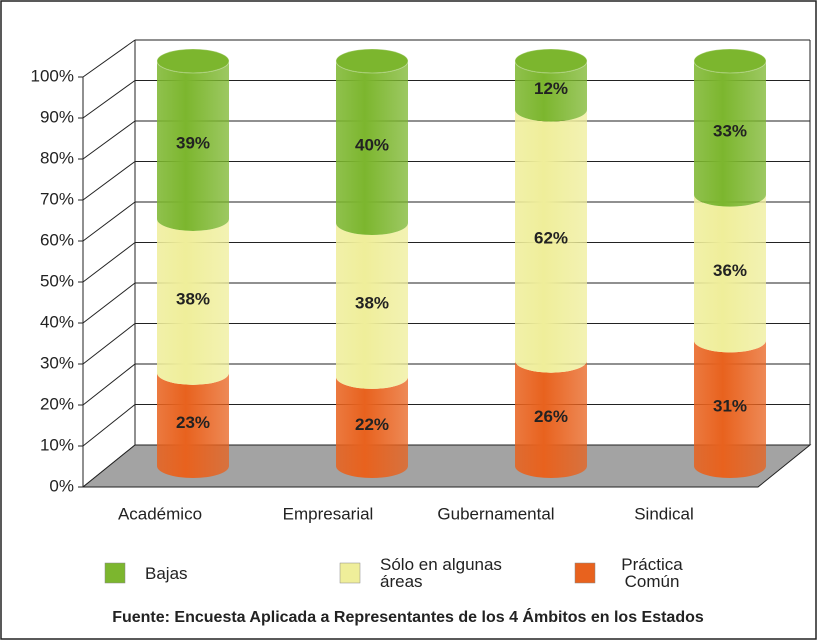  What do you see at coordinates (551, 88) in the screenshot?
I see `data-label: 12%` at bounding box center [551, 88].